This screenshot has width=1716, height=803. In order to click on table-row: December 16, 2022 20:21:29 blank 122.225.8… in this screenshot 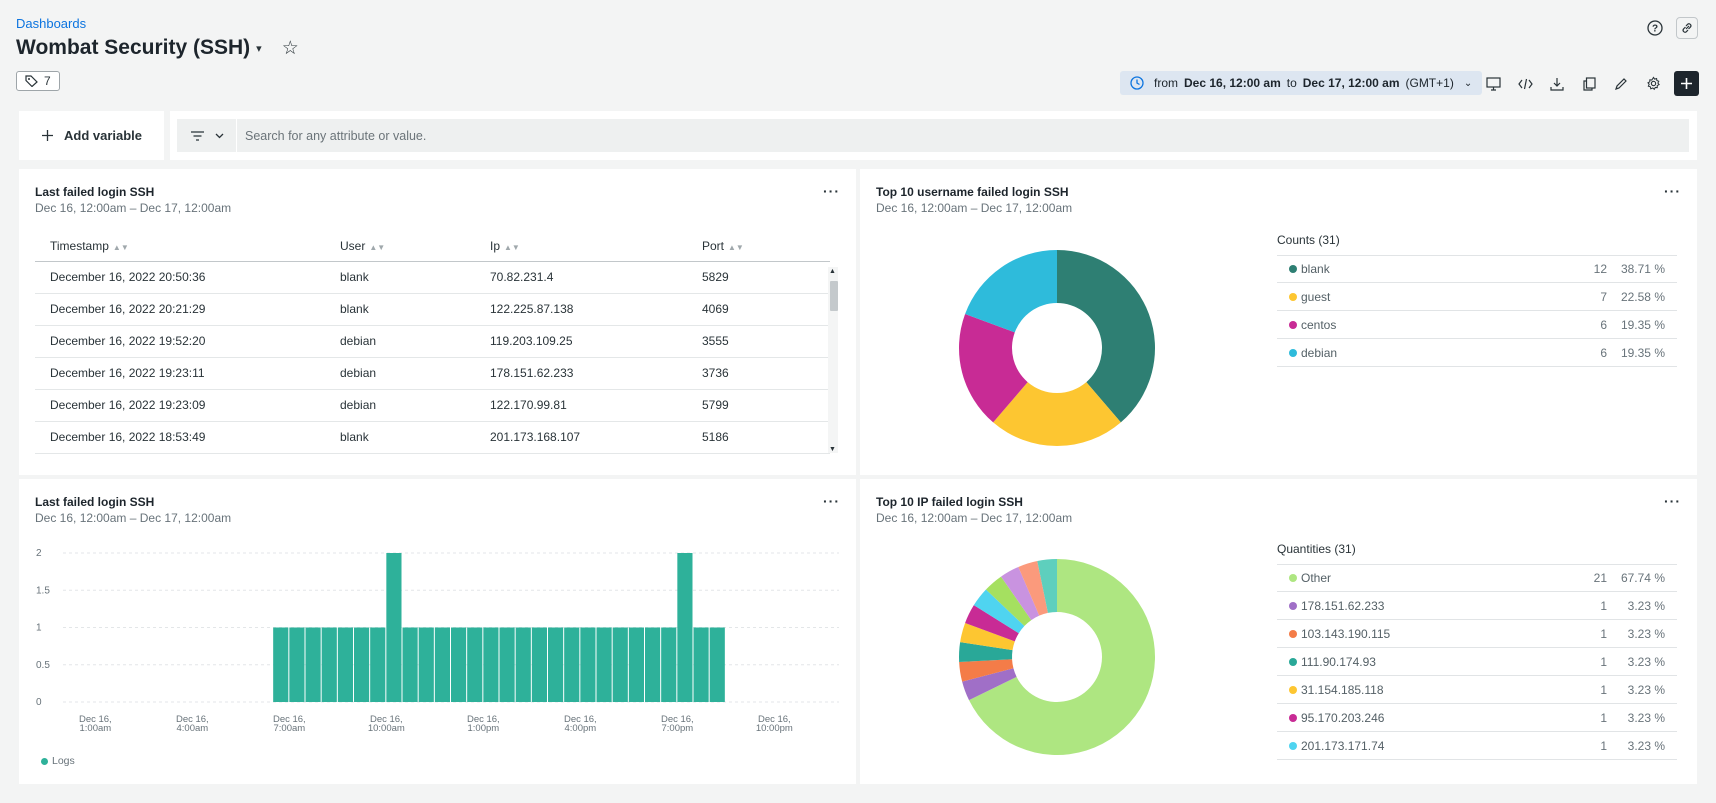, I will do `click(432, 309)`.